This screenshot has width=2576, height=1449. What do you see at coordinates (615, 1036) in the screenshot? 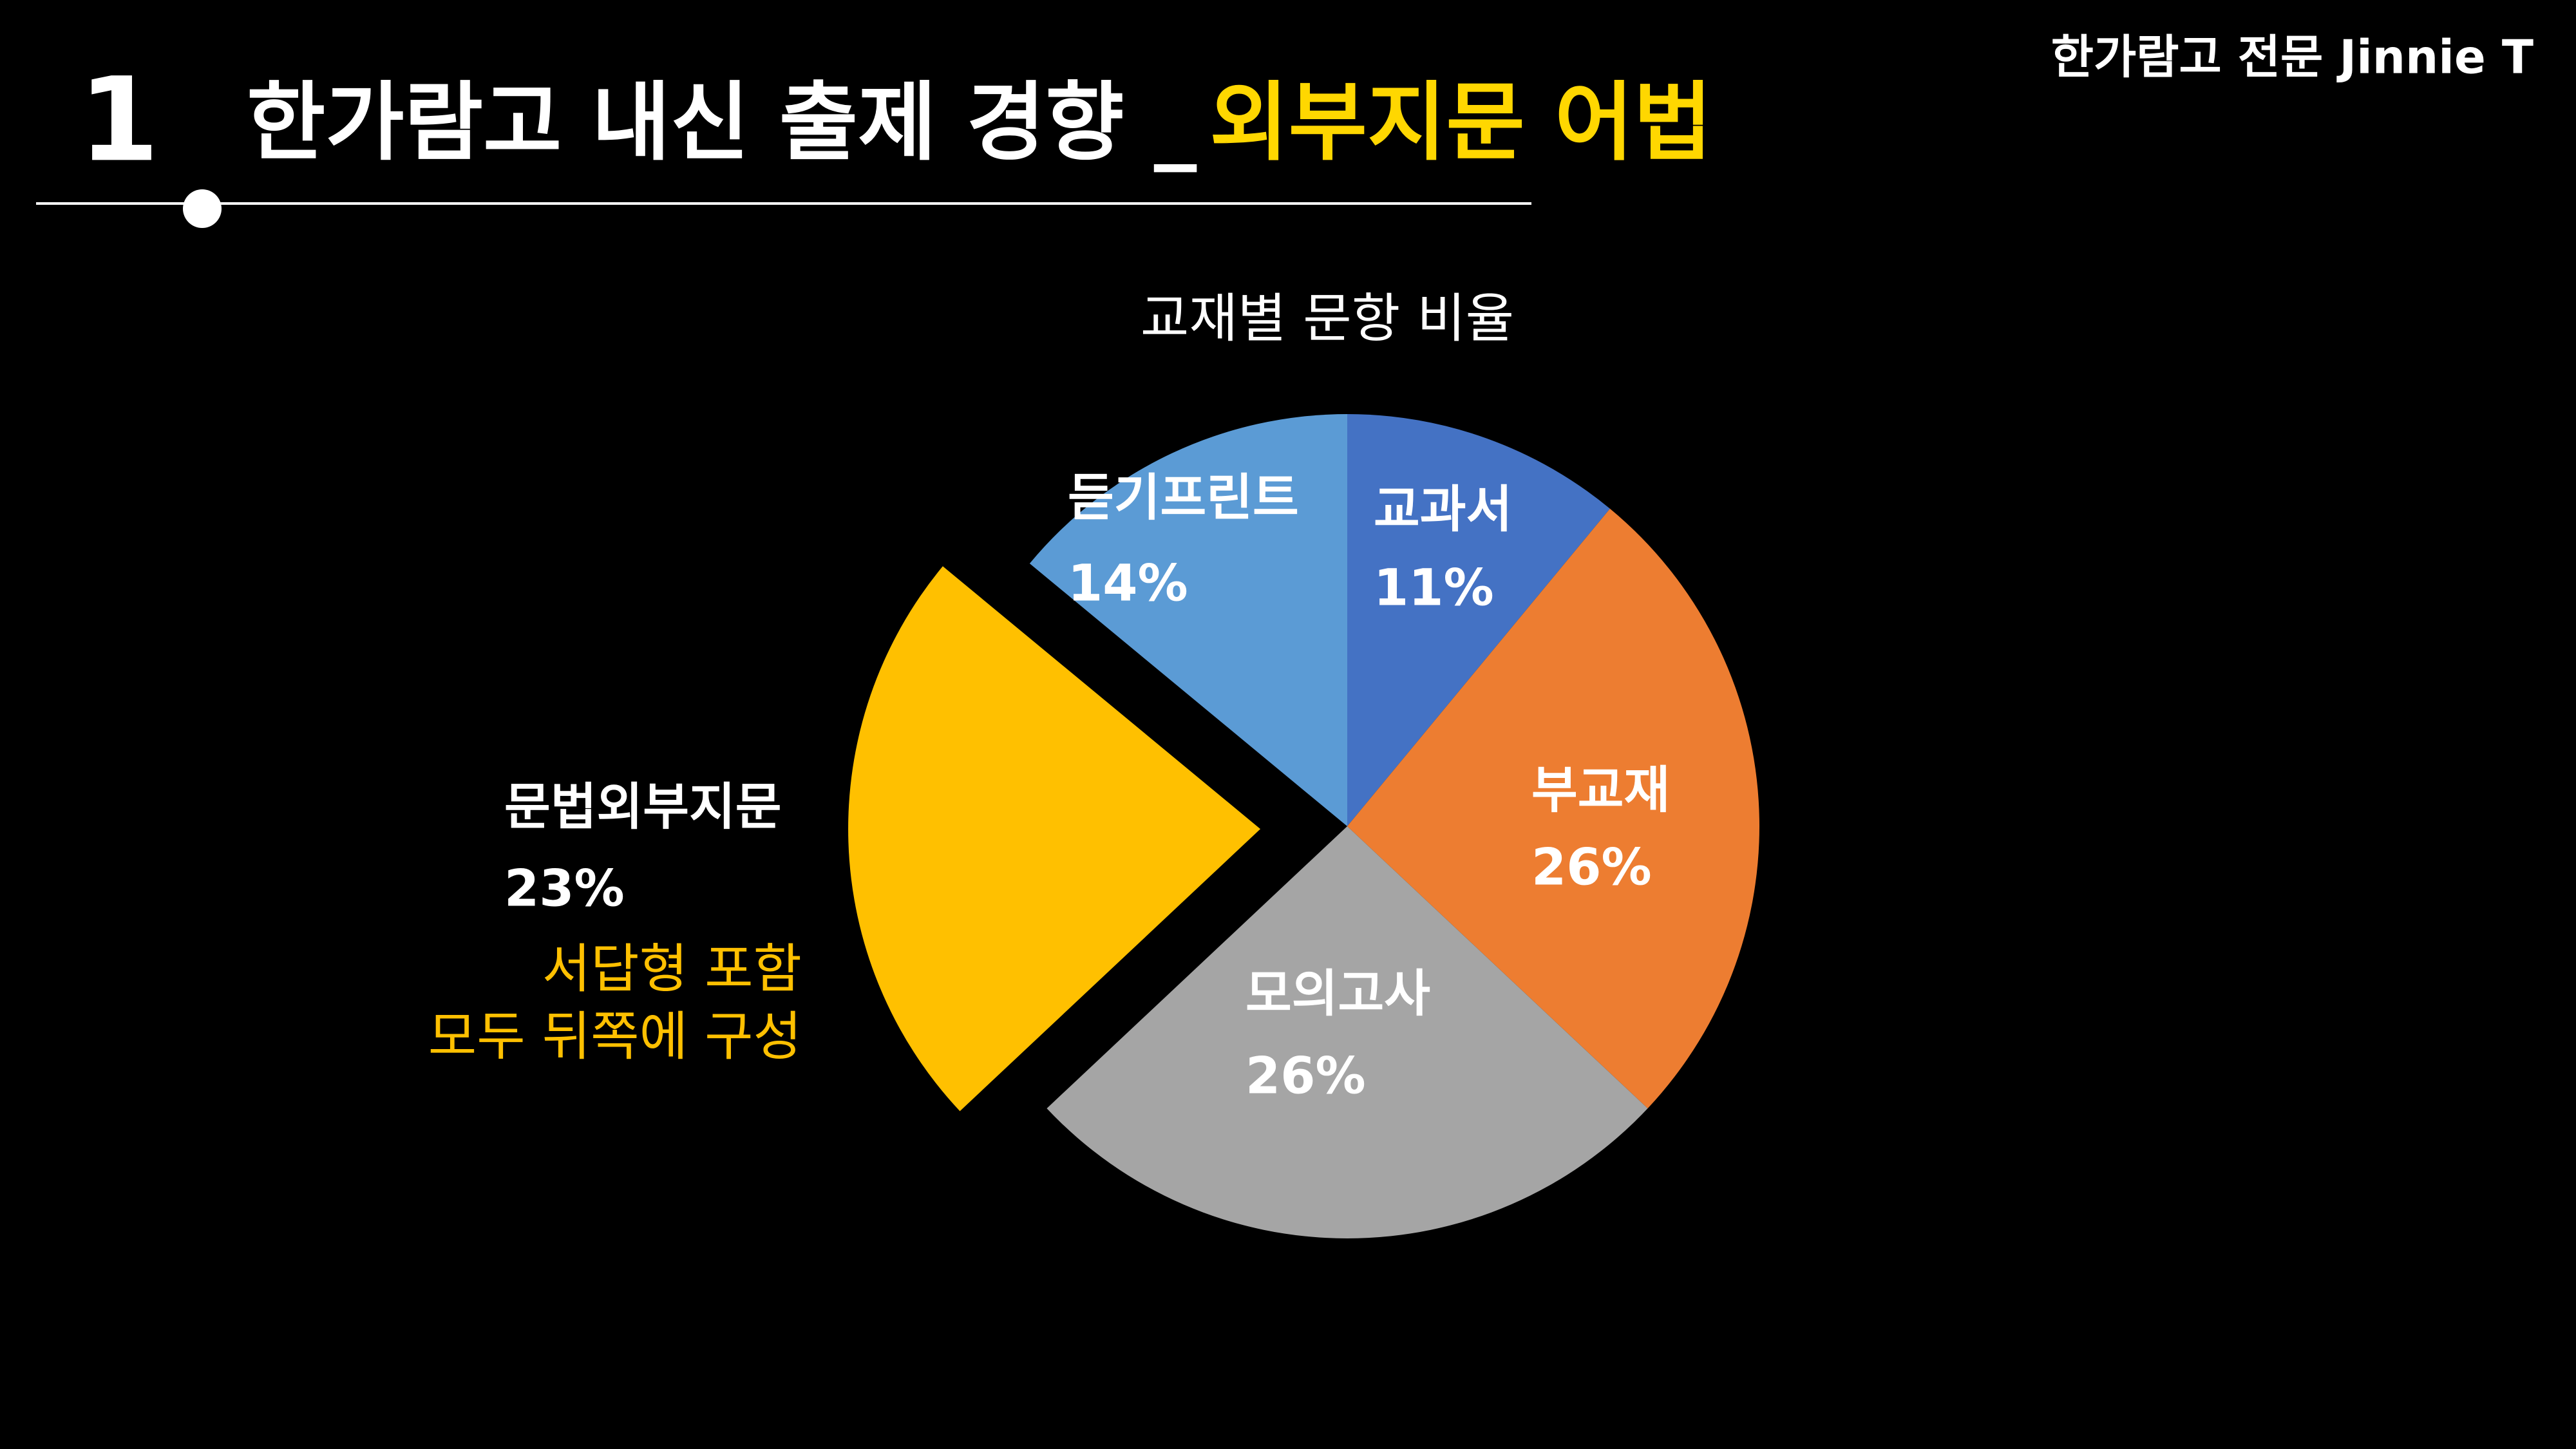
I see `annotation: 모두 뒤쪽에 구성` at bounding box center [615, 1036].